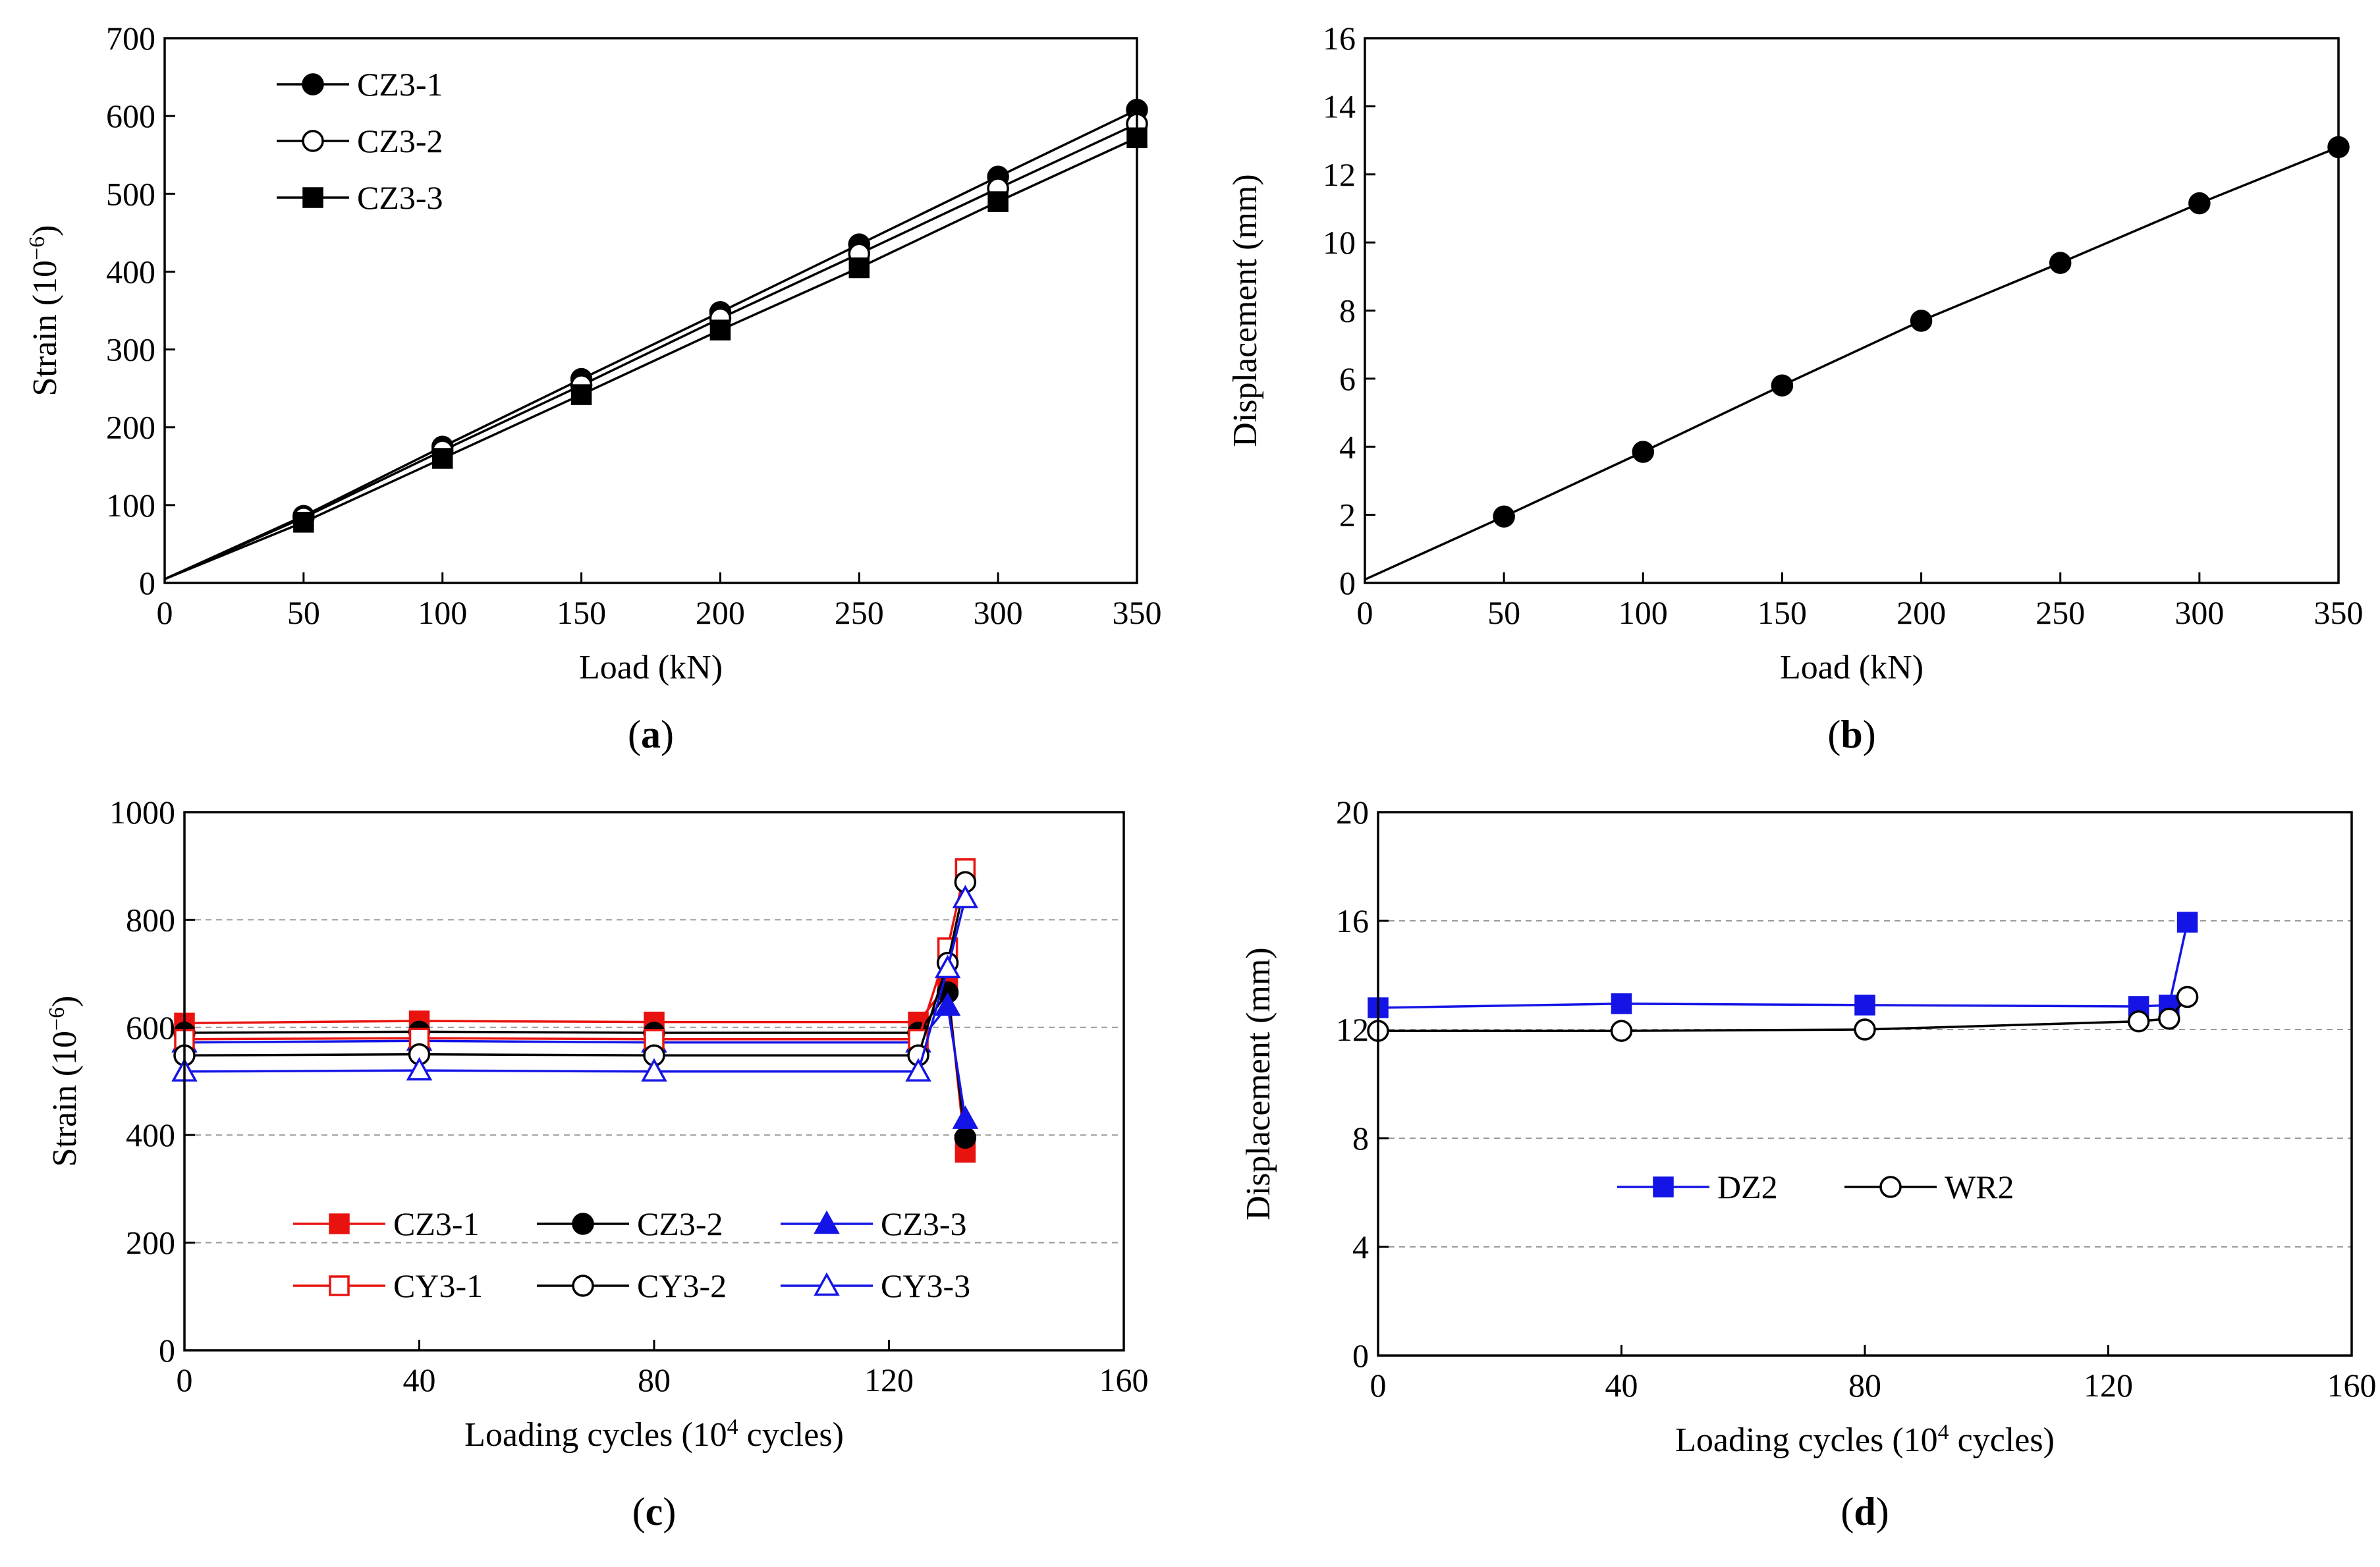 The image size is (2380, 1567). Describe the element at coordinates (130, 349) in the screenshot. I see `y-tick-label: 300` at that location.